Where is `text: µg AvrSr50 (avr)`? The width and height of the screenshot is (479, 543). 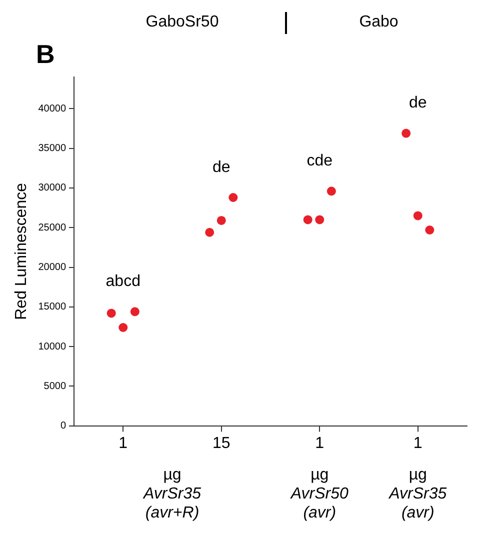 text: µg AvrSr50 (avr) is located at coordinates (319, 494).